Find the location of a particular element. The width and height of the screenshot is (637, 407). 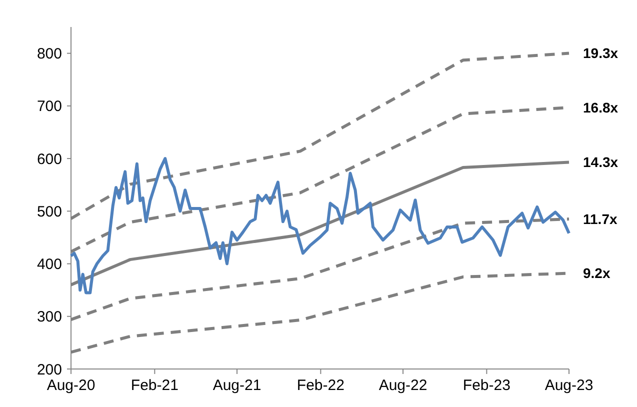

x-tick-label: Feb-21 is located at coordinates (154, 385).